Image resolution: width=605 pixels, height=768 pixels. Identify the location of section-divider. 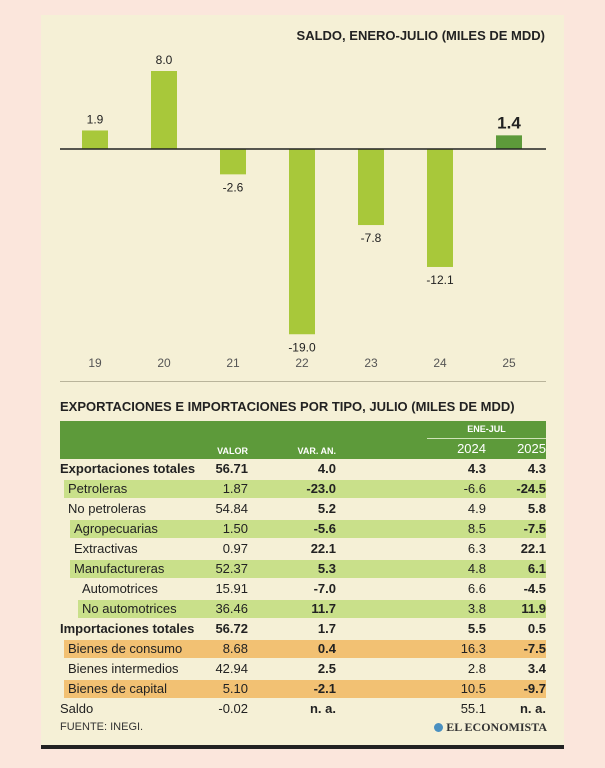
(303, 381).